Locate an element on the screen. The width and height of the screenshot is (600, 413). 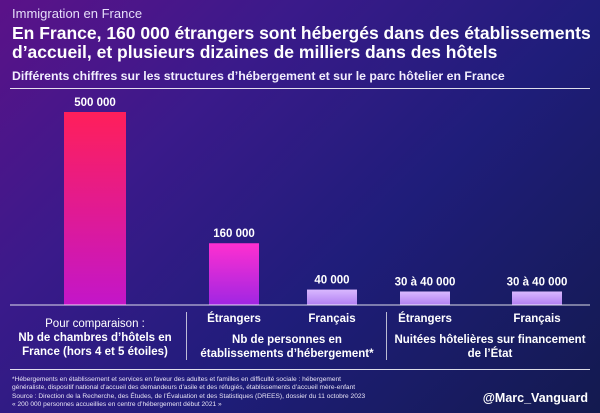
x-label-francais-1: Français is located at coordinates (332, 319).